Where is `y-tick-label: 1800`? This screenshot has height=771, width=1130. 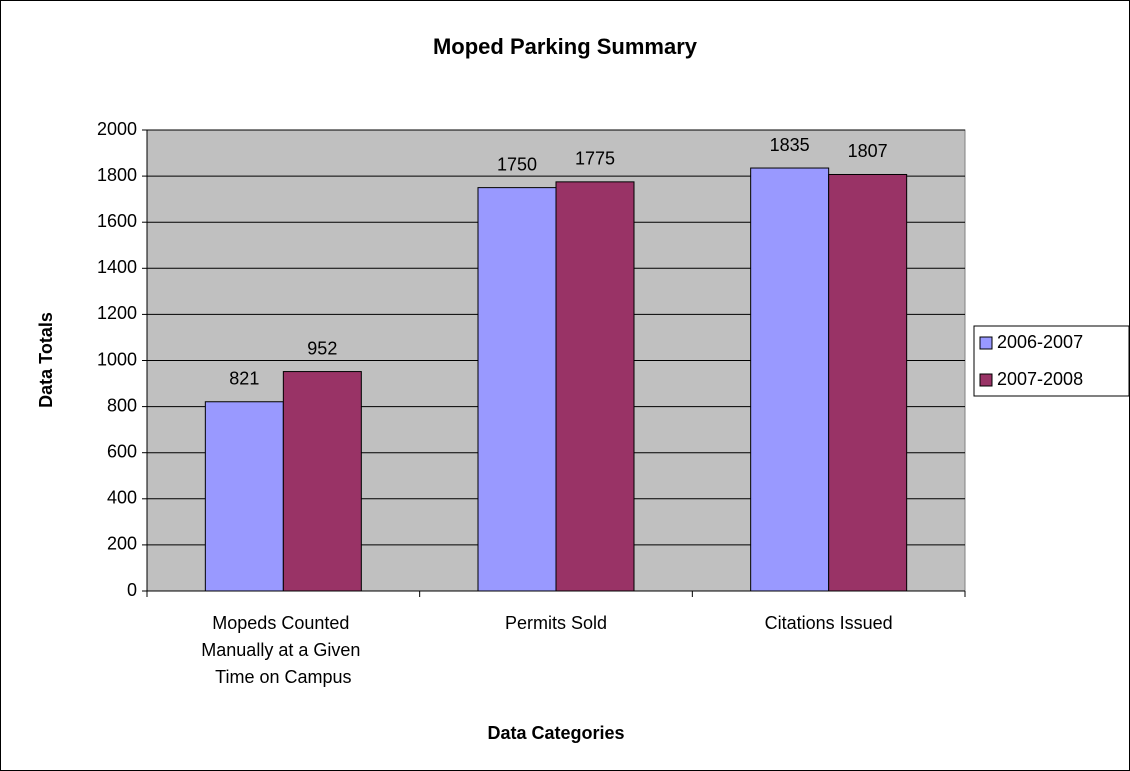 y-tick-label: 1800 is located at coordinates (117, 175).